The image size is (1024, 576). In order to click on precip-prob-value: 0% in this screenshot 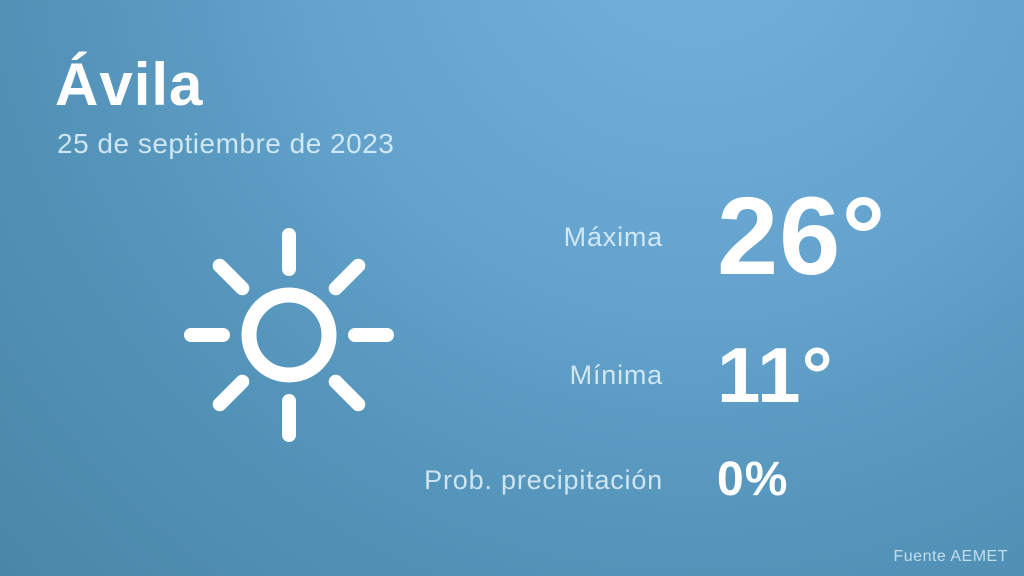, I will do `click(753, 479)`.